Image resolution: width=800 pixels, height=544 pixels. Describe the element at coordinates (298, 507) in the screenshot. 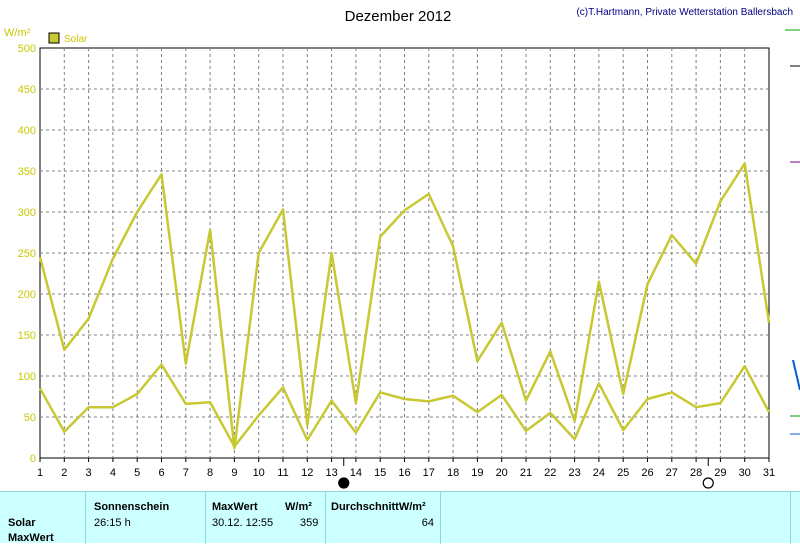

I see `col-header-maxwert-unit: W/m²` at that location.